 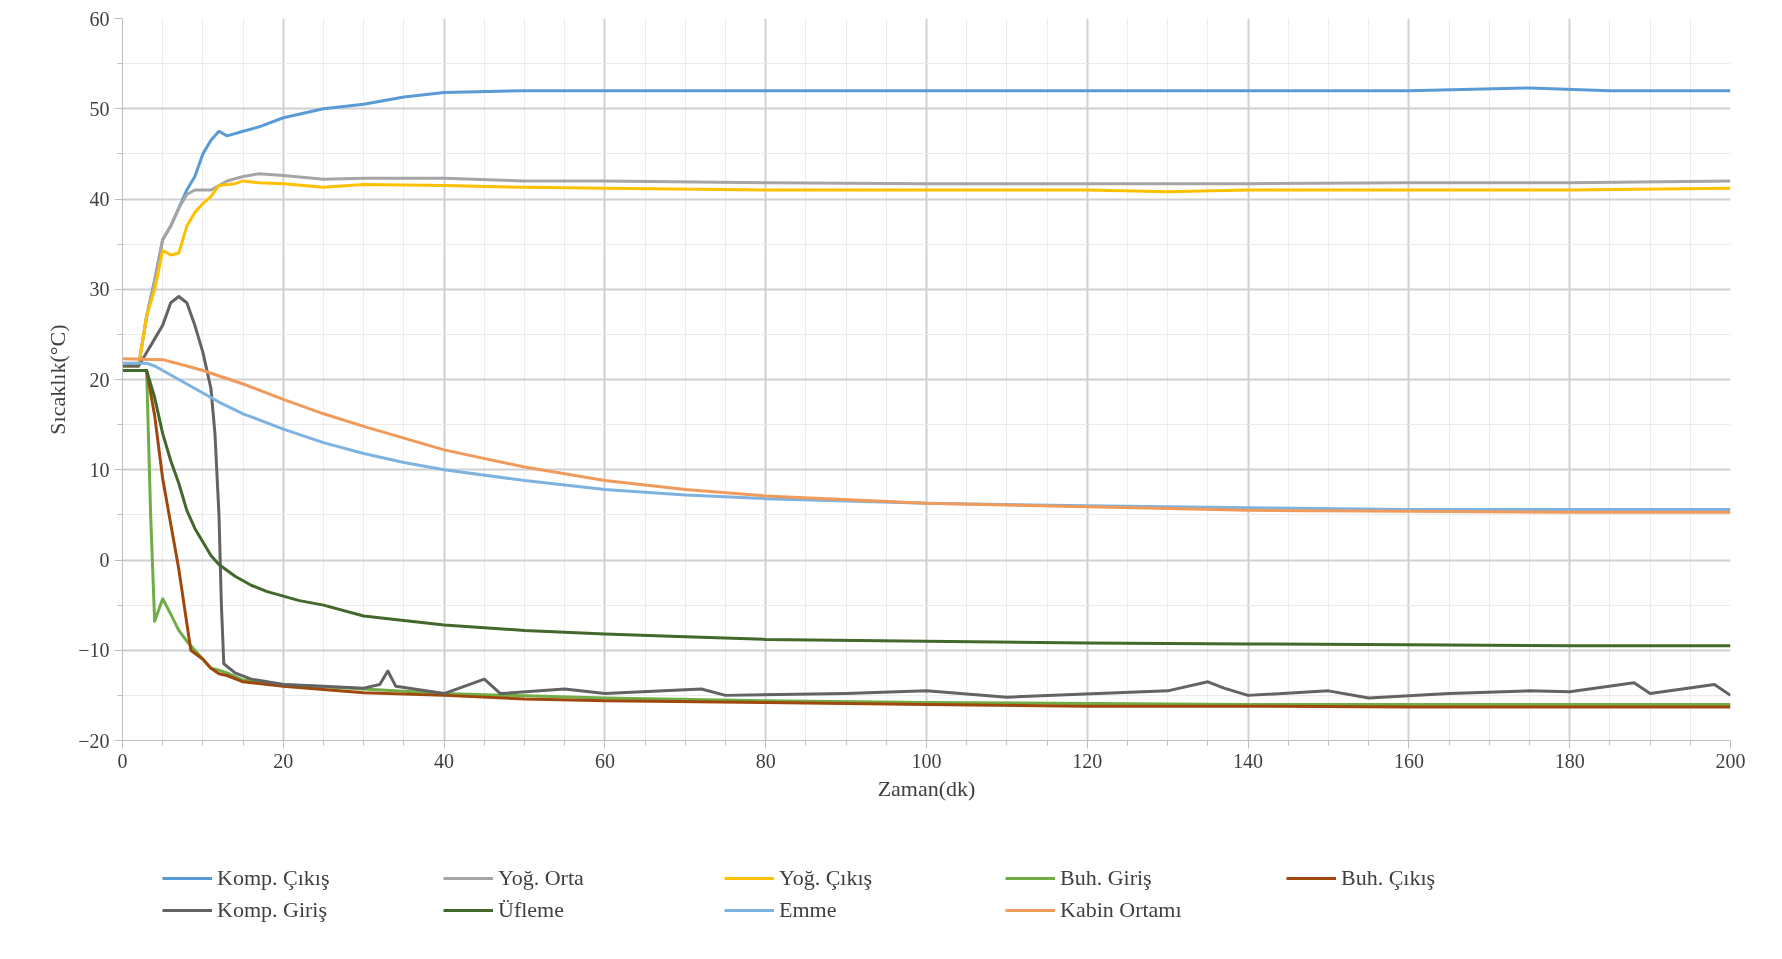 I want to click on legend-label: Kabin Ortamı, so click(x=1121, y=910).